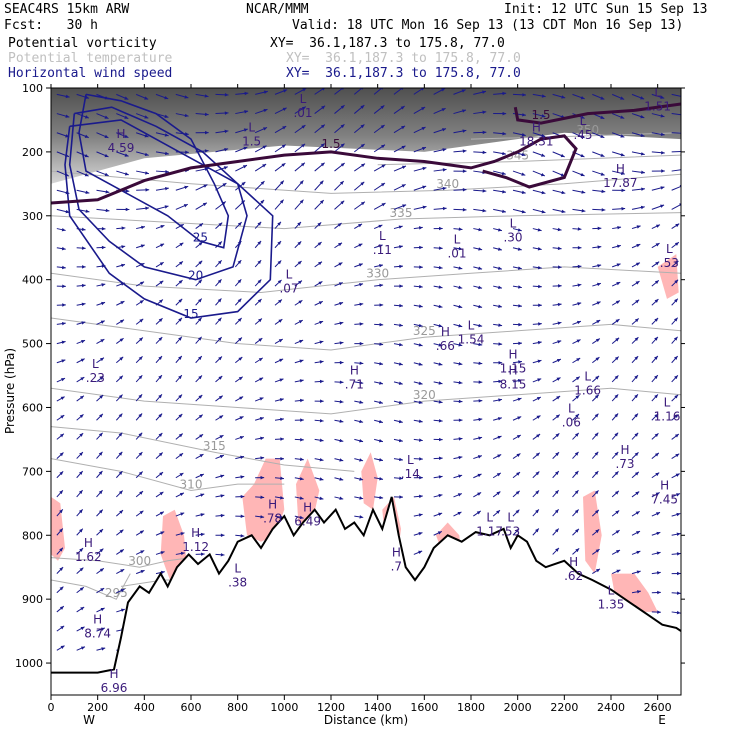 This screenshot has width=740, height=740. What do you see at coordinates (401, 213) in the screenshot?
I see `theta-contour-label: 335` at bounding box center [401, 213].